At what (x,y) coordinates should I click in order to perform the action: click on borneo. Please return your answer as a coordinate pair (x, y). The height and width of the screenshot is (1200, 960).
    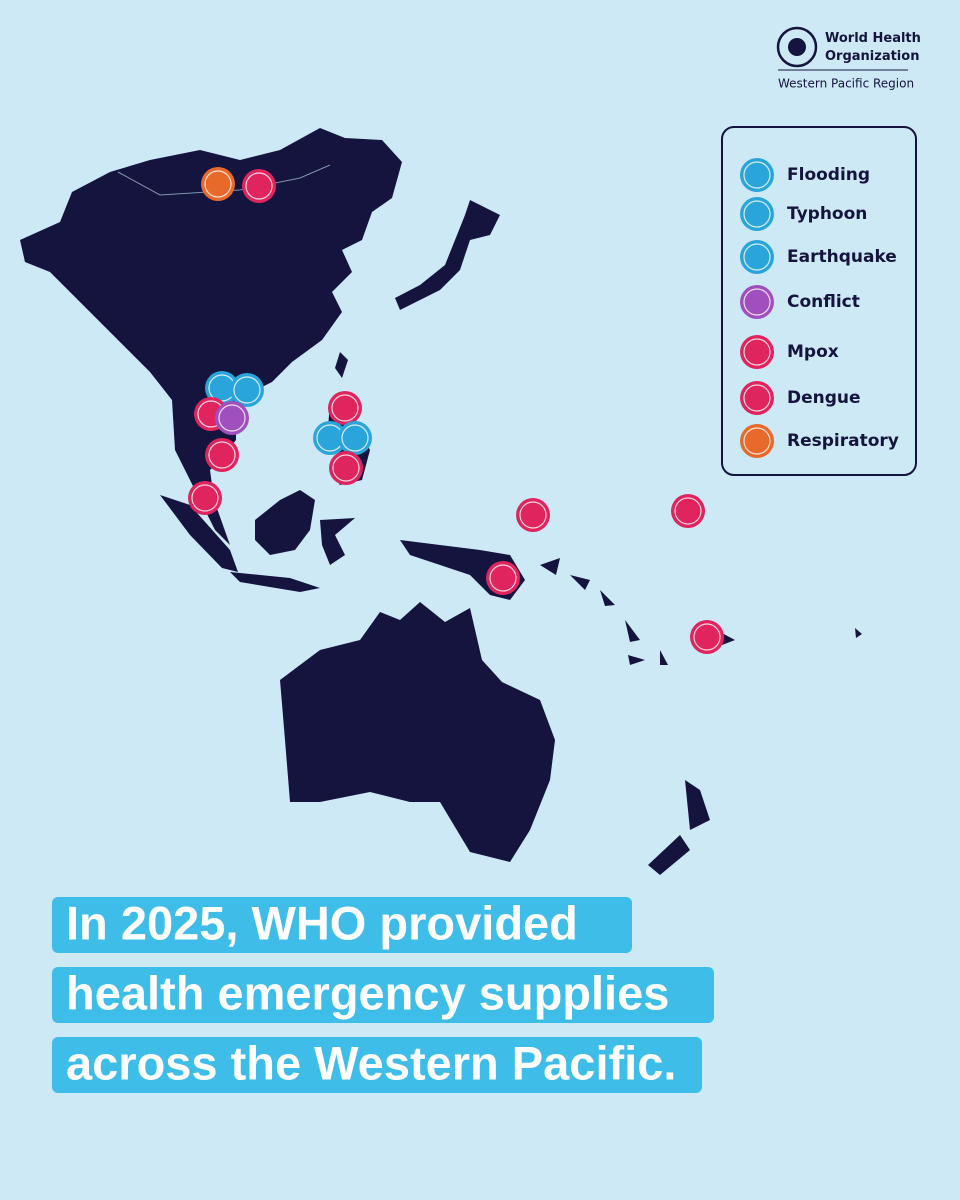
    Looking at the image, I should click on (285, 522).